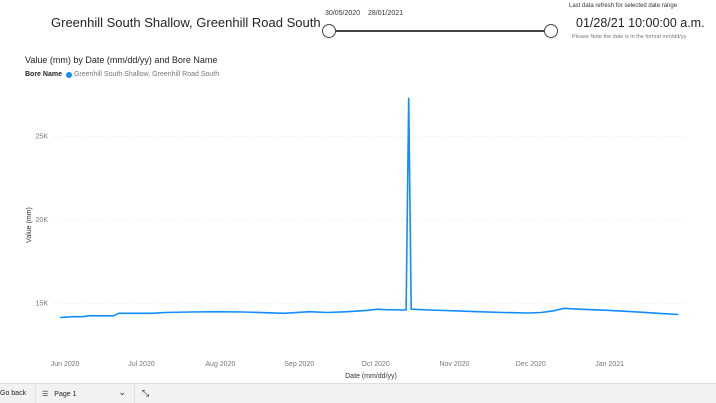 The image size is (716, 403). I want to click on page-selector: ☰ Page 1 ⌄, so click(85, 393).